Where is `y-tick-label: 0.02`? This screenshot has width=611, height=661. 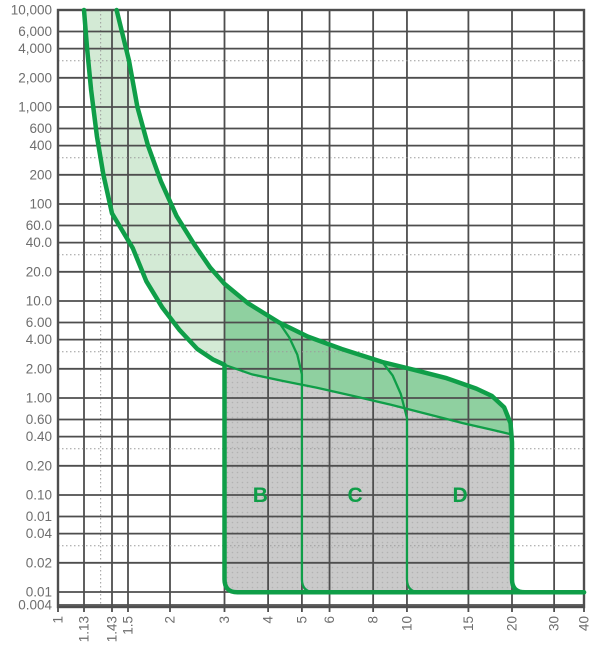 y-tick-label: 0.02 is located at coordinates (39, 562).